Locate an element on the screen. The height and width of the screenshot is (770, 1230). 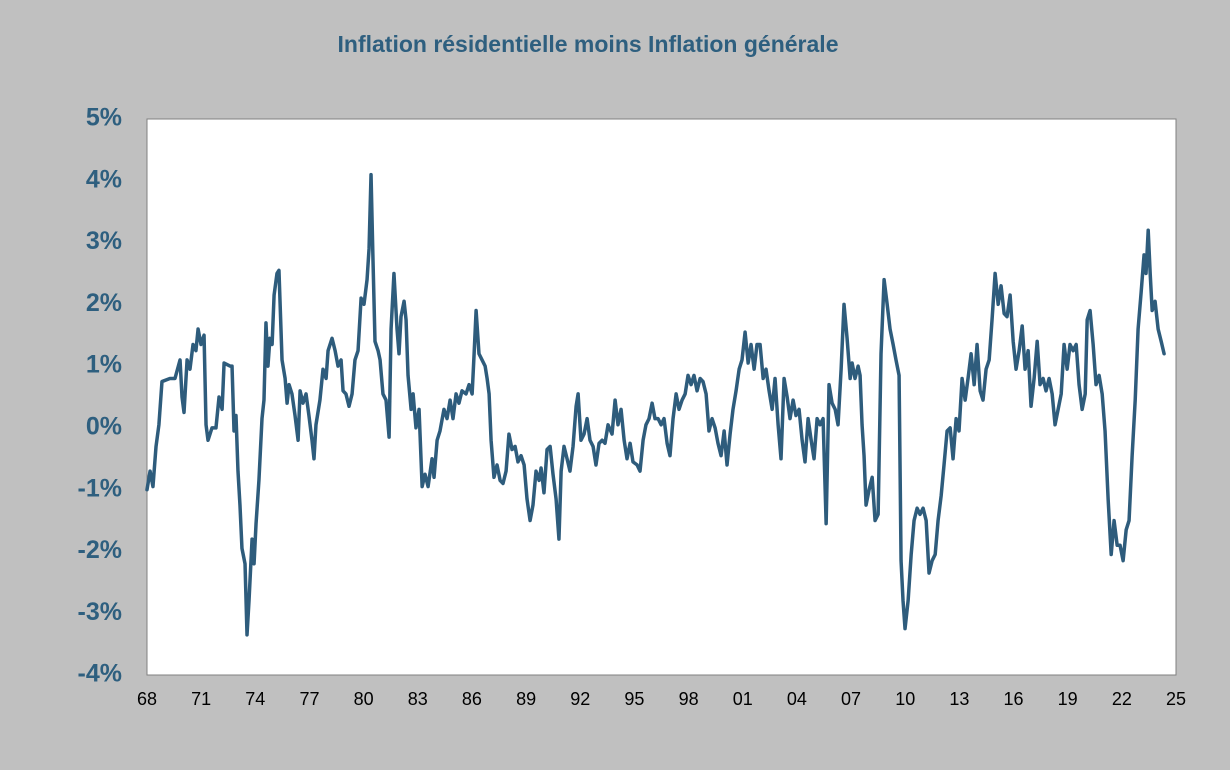
x-tick-label: 25 is located at coordinates (1176, 699).